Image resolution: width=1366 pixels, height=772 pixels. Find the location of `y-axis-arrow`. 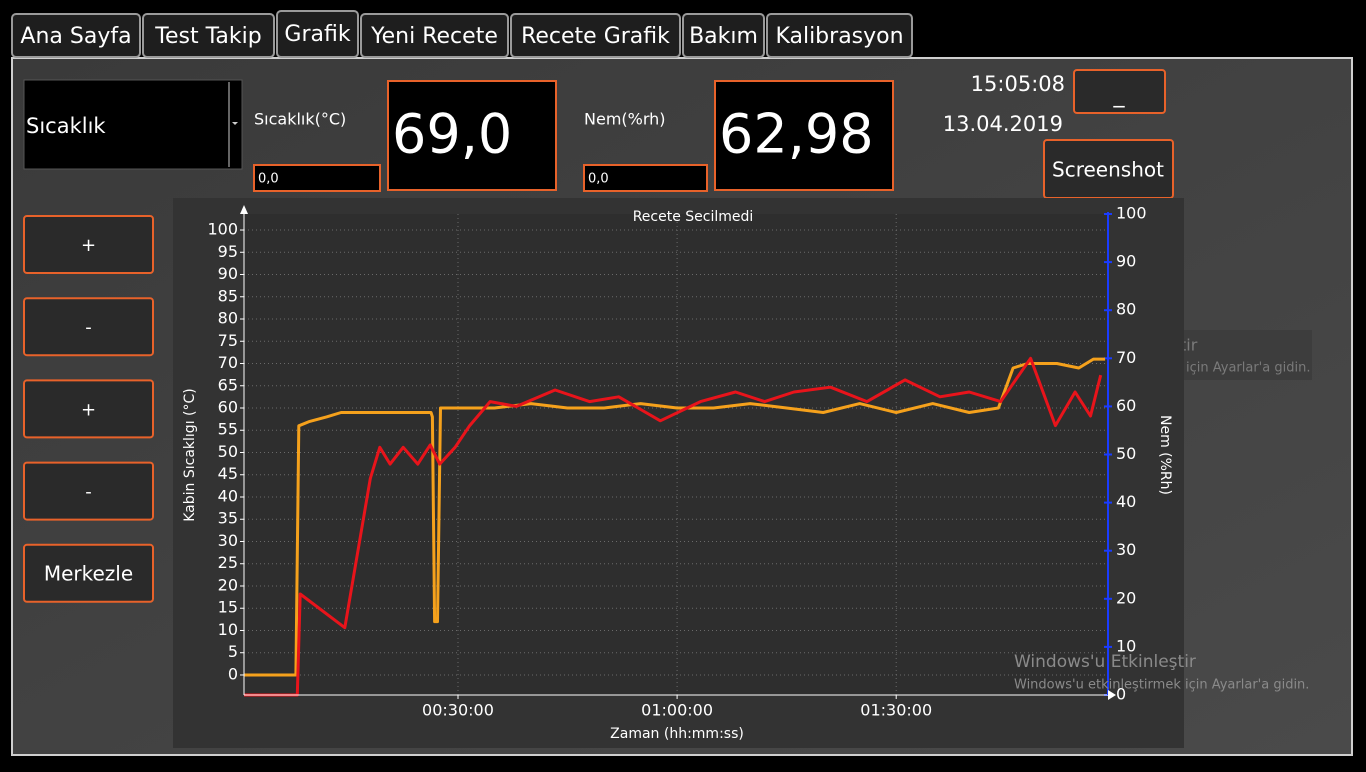

y-axis-arrow is located at coordinates (244, 209).